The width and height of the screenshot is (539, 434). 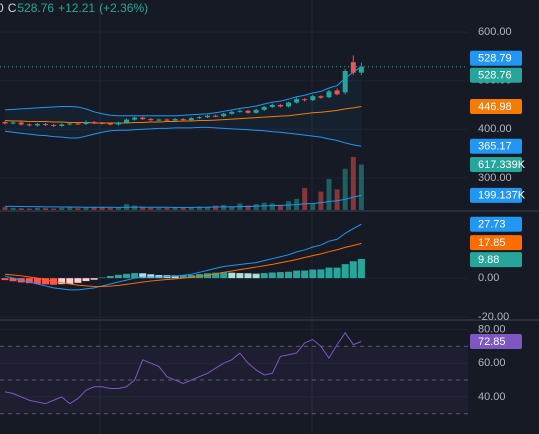 What do you see at coordinates (492, 243) in the screenshot?
I see `price-tag-label: 17.85` at bounding box center [492, 243].